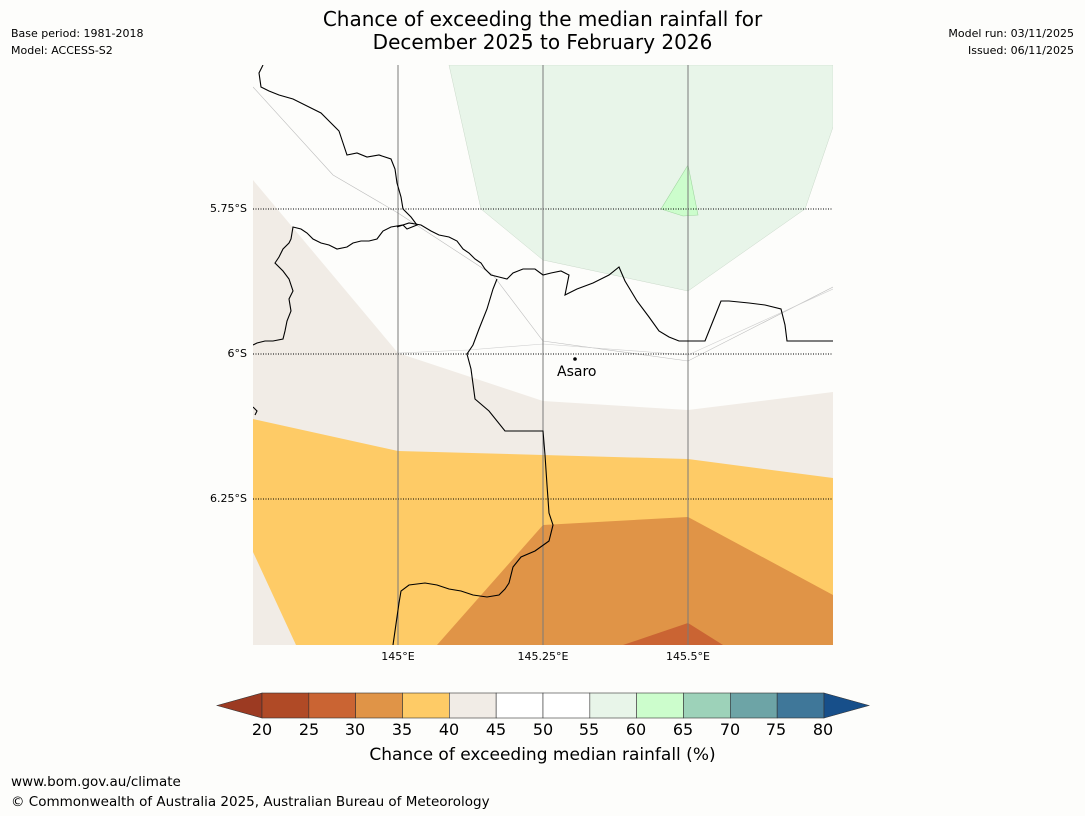 The image size is (1085, 816). I want to click on lat-label-6: 6°S, so click(237, 353).